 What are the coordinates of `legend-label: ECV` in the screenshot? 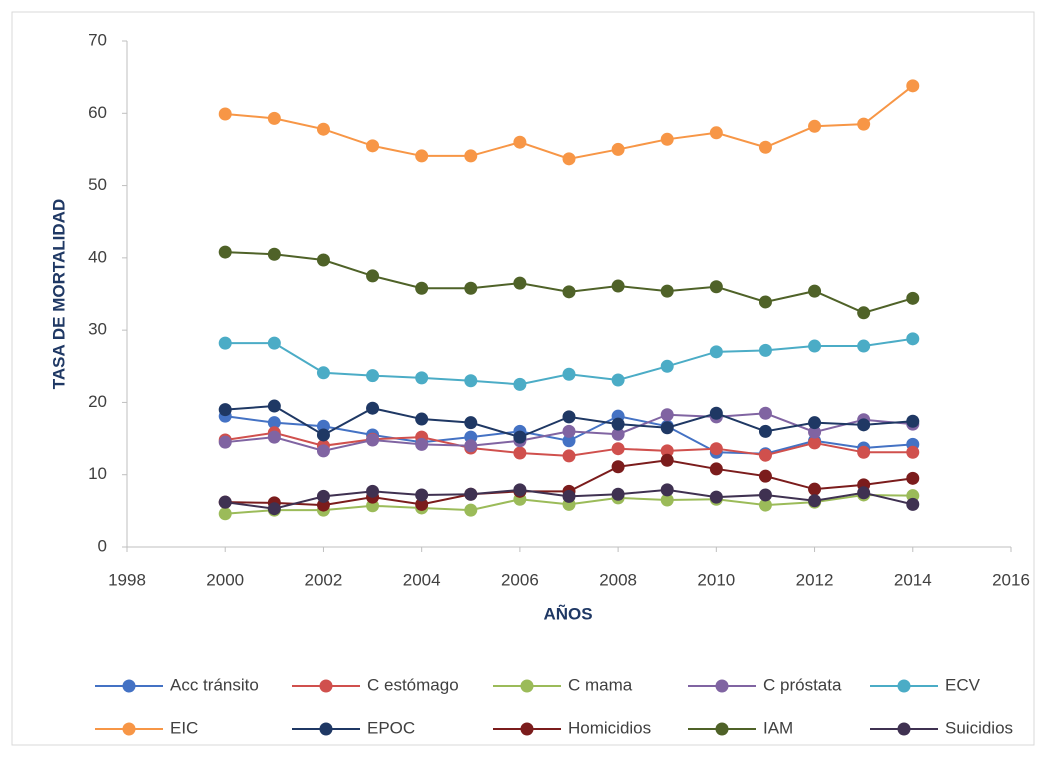 It's located at (963, 684).